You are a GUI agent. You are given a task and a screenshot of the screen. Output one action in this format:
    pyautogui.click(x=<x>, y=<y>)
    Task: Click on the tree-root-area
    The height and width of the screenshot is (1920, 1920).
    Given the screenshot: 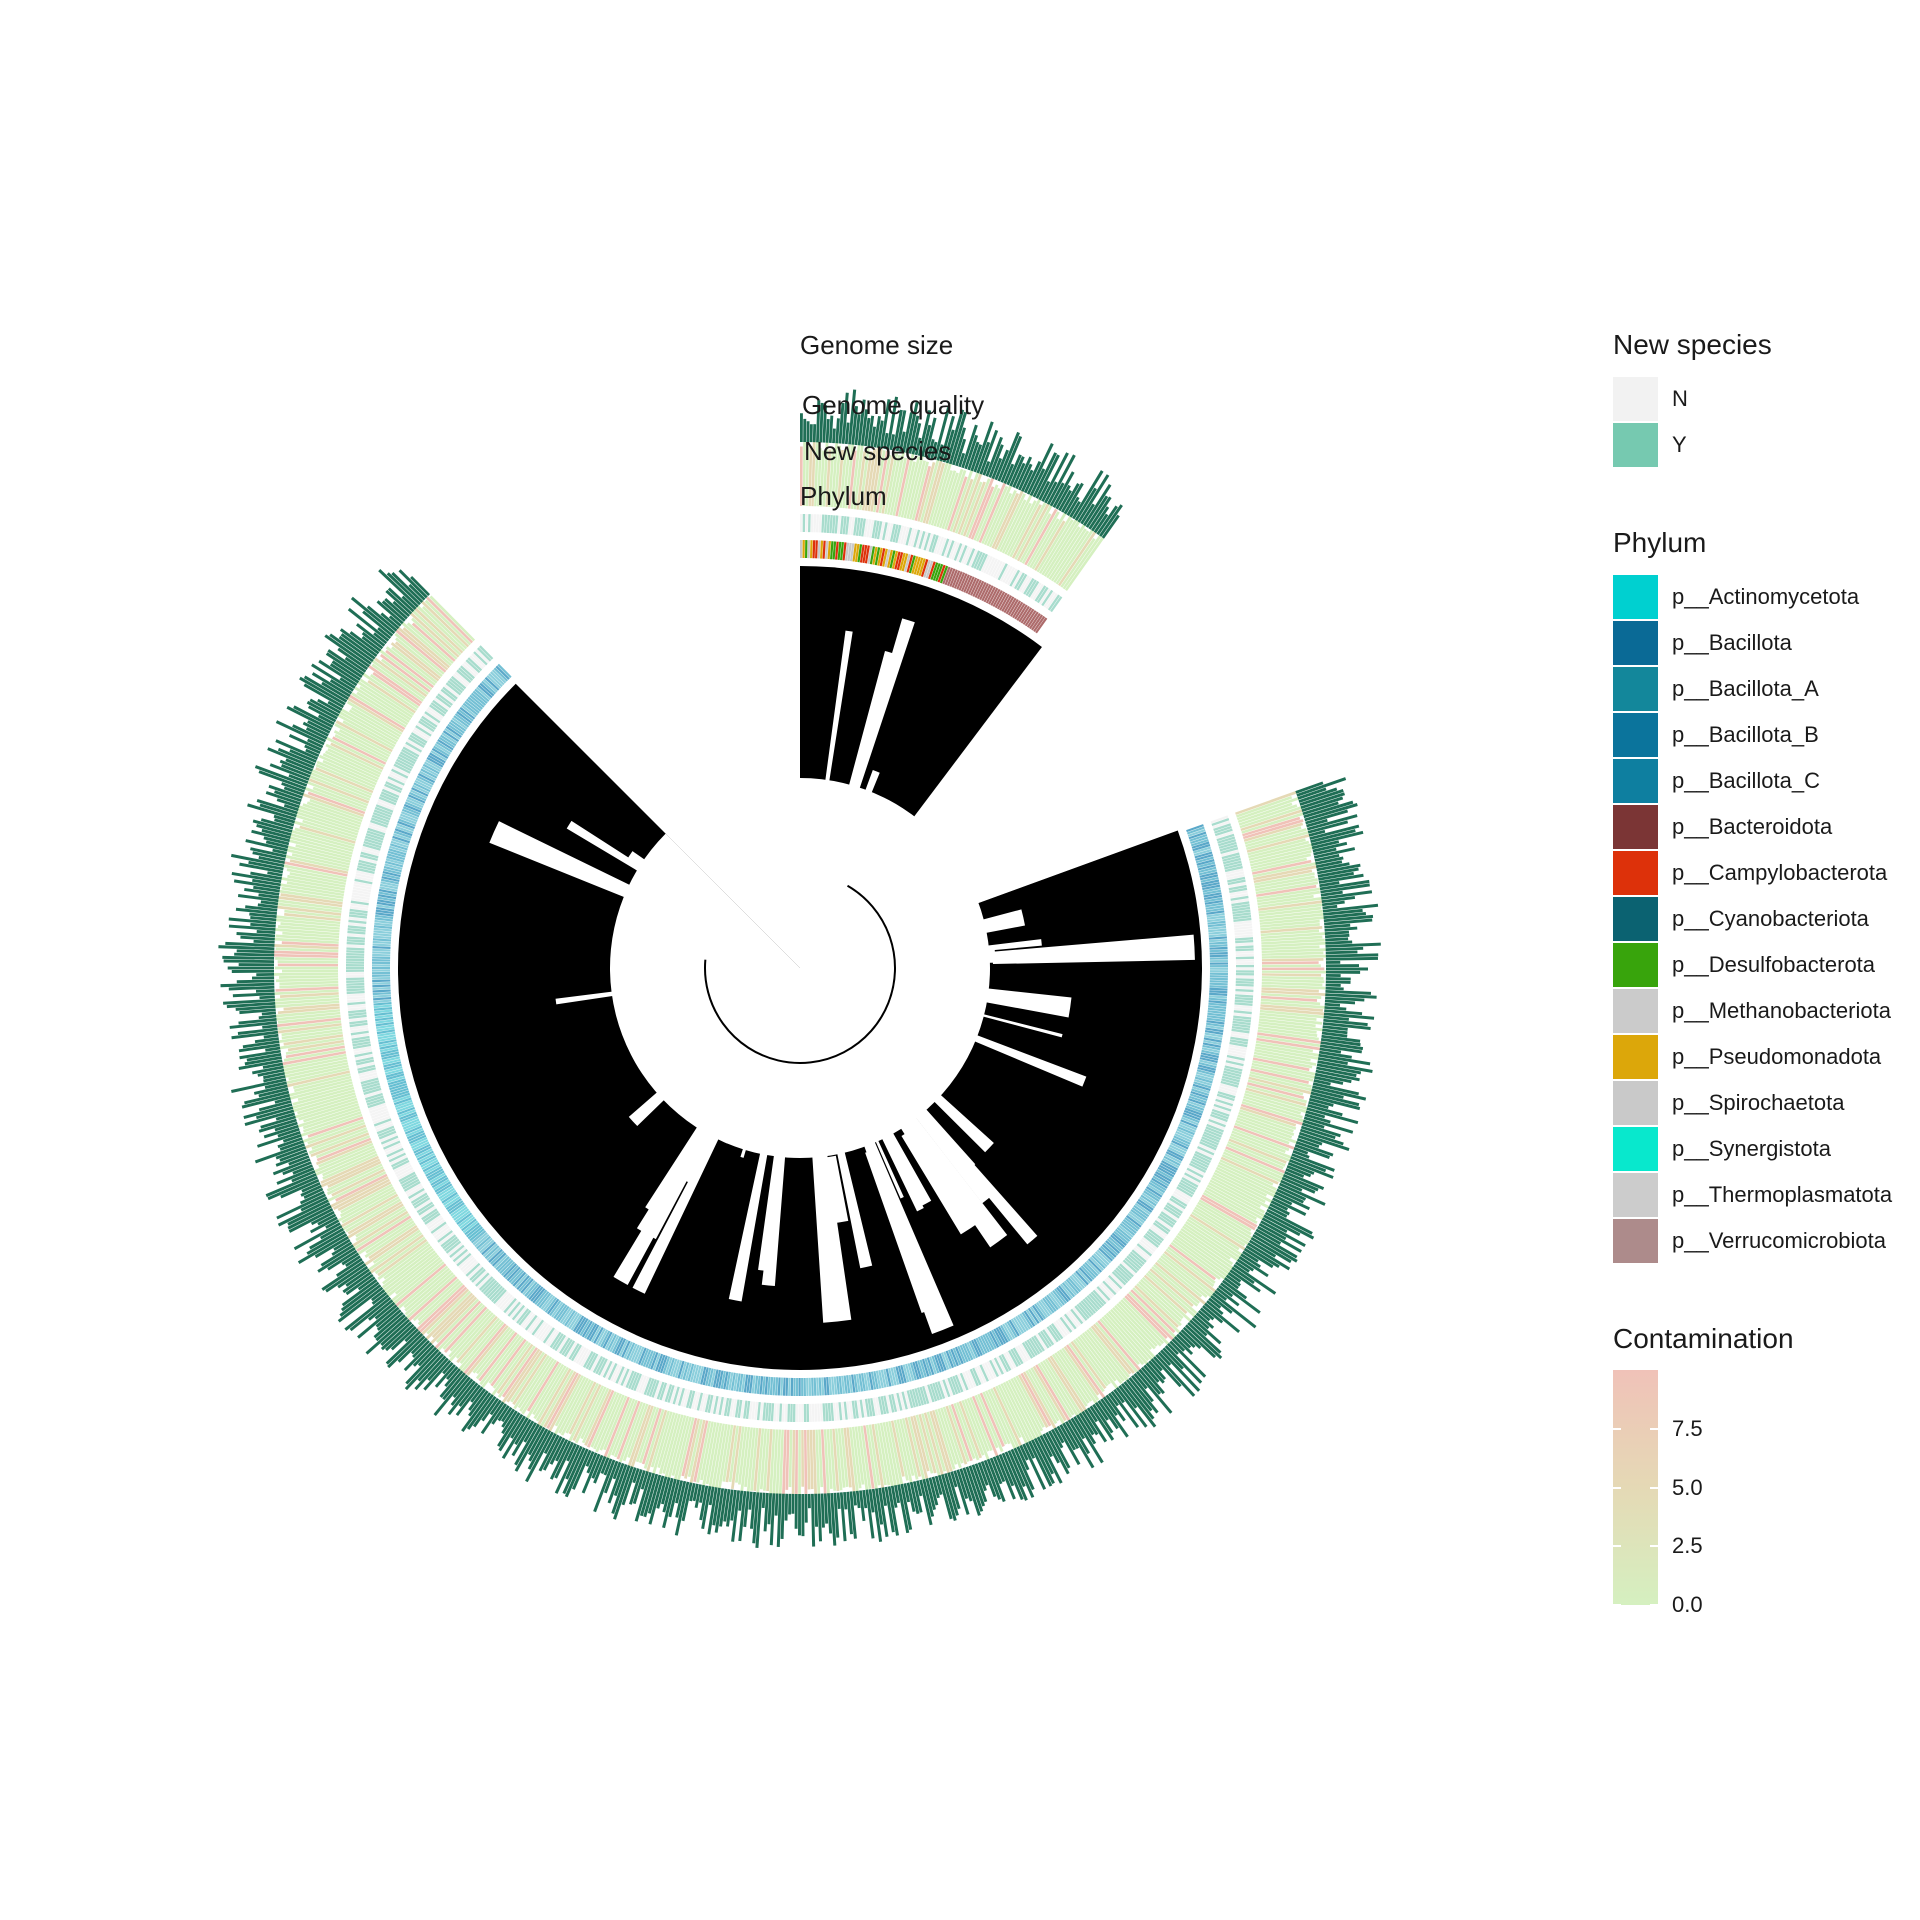 What is the action you would take?
    pyautogui.click(x=800, y=968)
    